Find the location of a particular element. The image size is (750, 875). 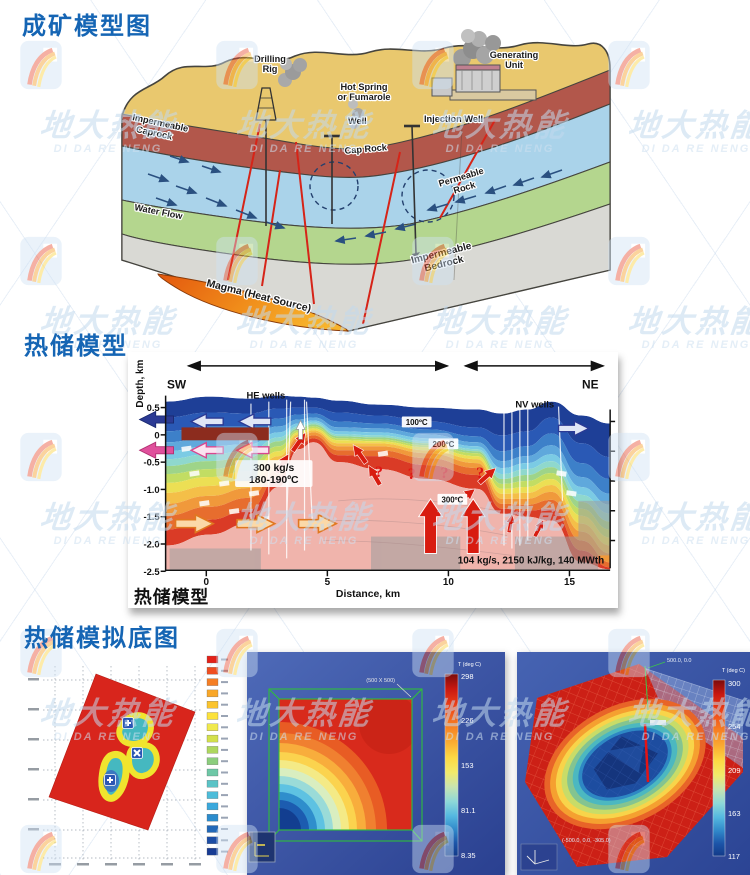

output-annotation: 104 kg/s, 2150 kJ/kg, 140 MWth is located at coordinates (531, 560).